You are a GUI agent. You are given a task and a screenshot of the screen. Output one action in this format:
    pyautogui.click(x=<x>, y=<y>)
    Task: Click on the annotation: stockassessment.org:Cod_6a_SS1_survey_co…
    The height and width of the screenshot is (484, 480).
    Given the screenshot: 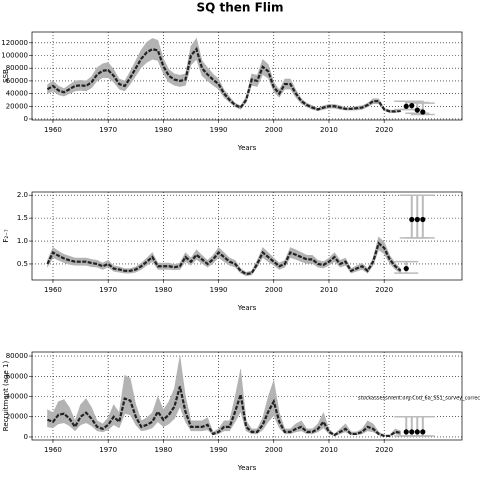 What is the action you would take?
    pyautogui.click(x=419, y=399)
    